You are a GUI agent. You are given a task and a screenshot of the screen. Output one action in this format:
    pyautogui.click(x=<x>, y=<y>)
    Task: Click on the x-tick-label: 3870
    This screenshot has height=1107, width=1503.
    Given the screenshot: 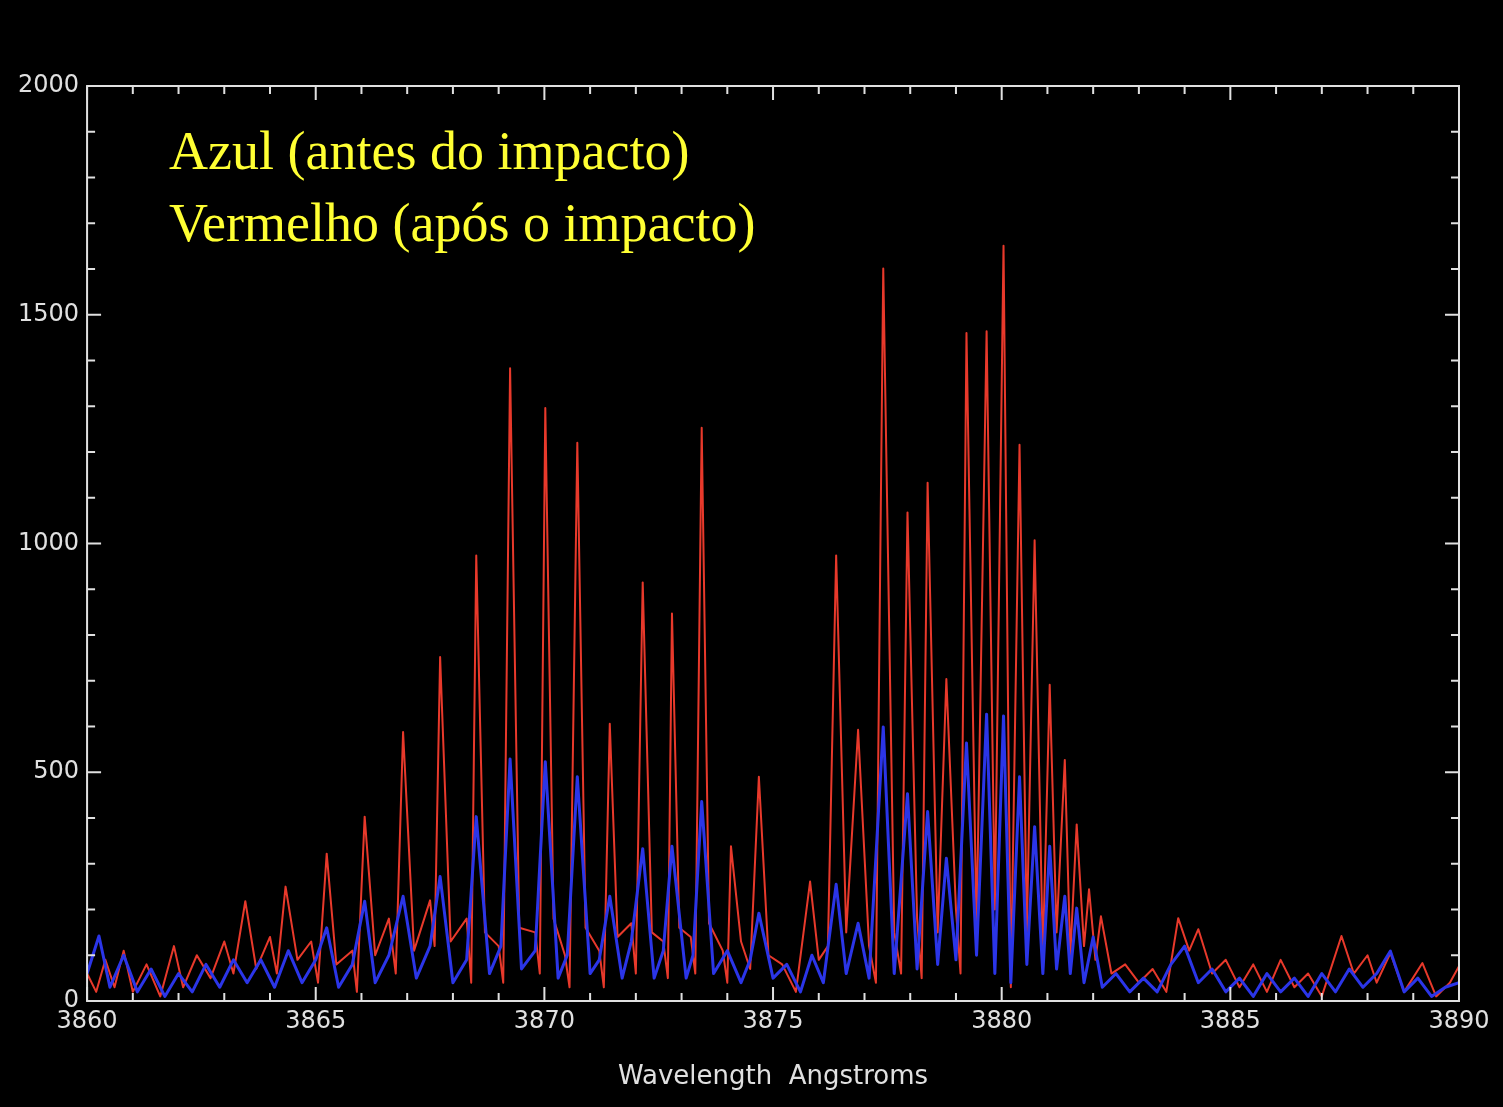 What is the action you would take?
    pyautogui.click(x=544, y=1019)
    